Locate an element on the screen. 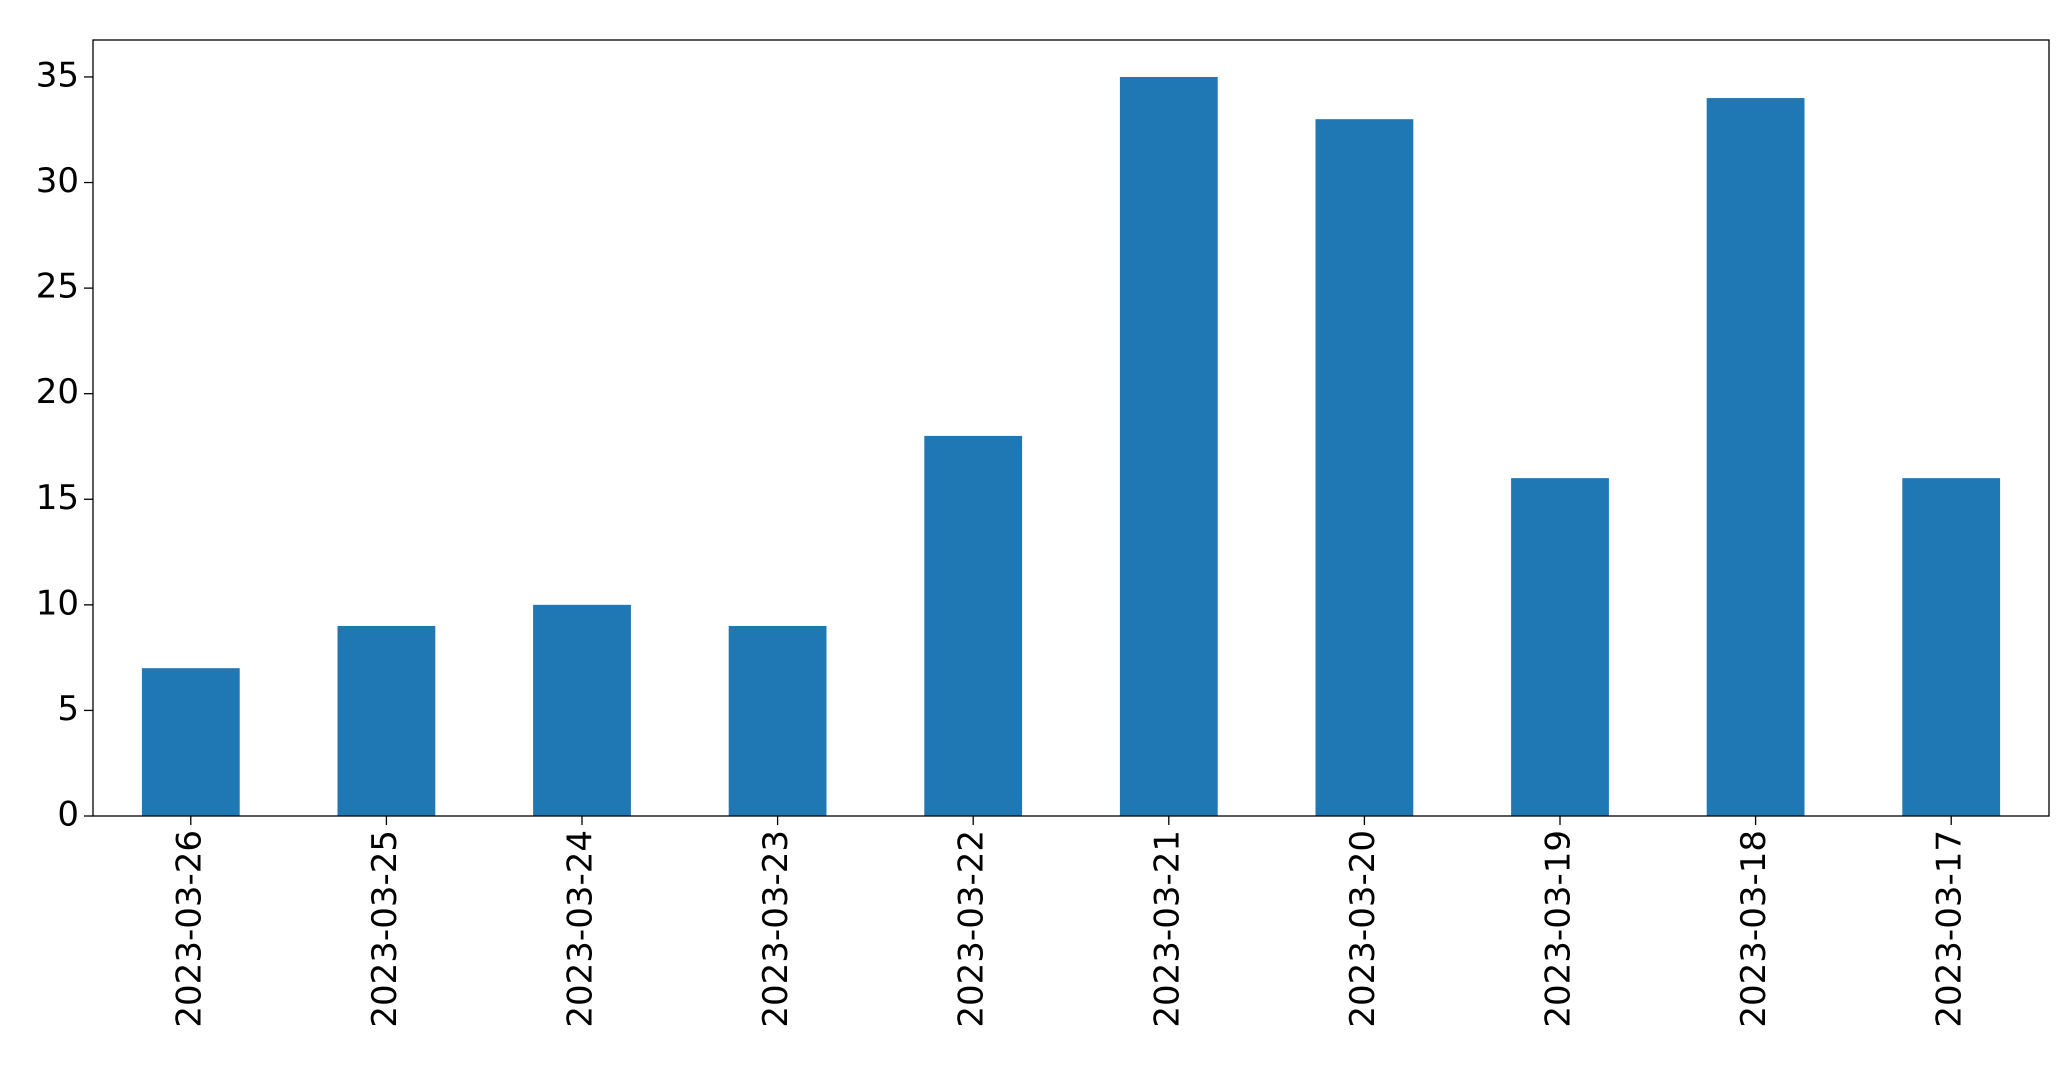  x-tick-label: 2023-03-17 is located at coordinates (1950, 929).